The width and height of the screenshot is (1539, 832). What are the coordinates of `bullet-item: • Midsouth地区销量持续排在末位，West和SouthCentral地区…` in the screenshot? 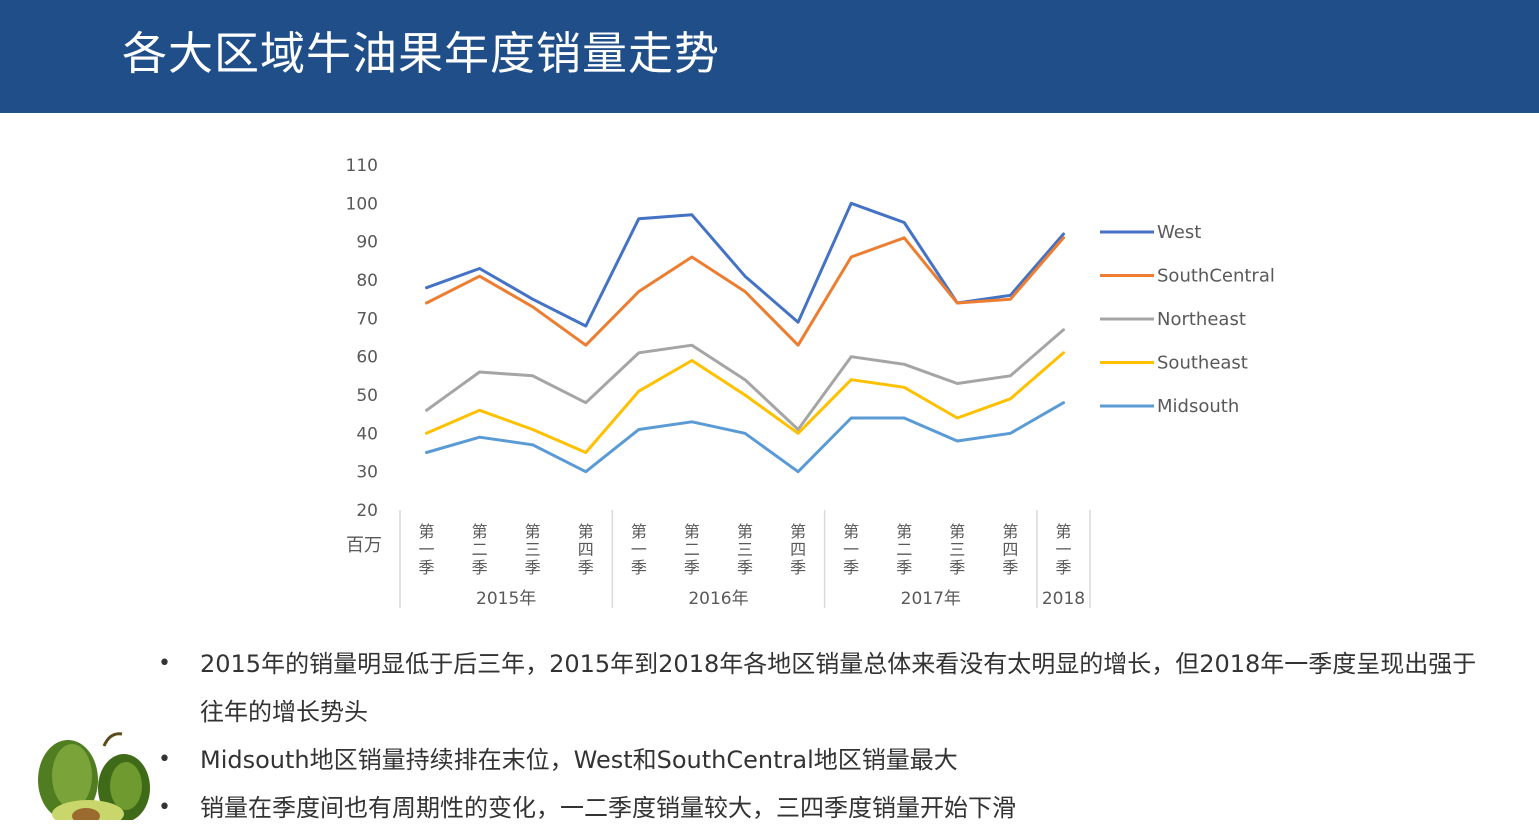 It's located at (828, 760).